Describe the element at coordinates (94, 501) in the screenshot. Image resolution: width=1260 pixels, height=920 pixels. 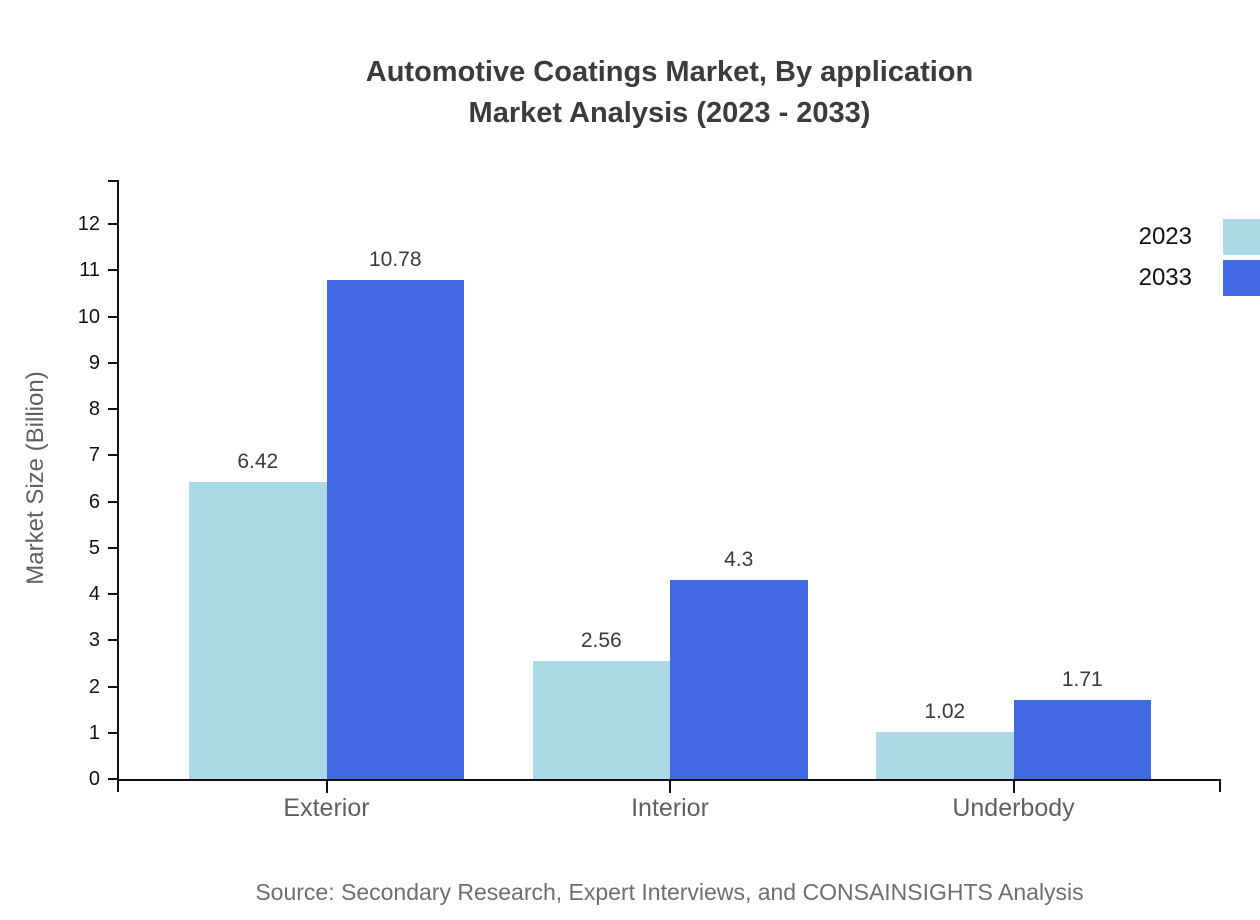
I see `y-tick-label: 6` at that location.